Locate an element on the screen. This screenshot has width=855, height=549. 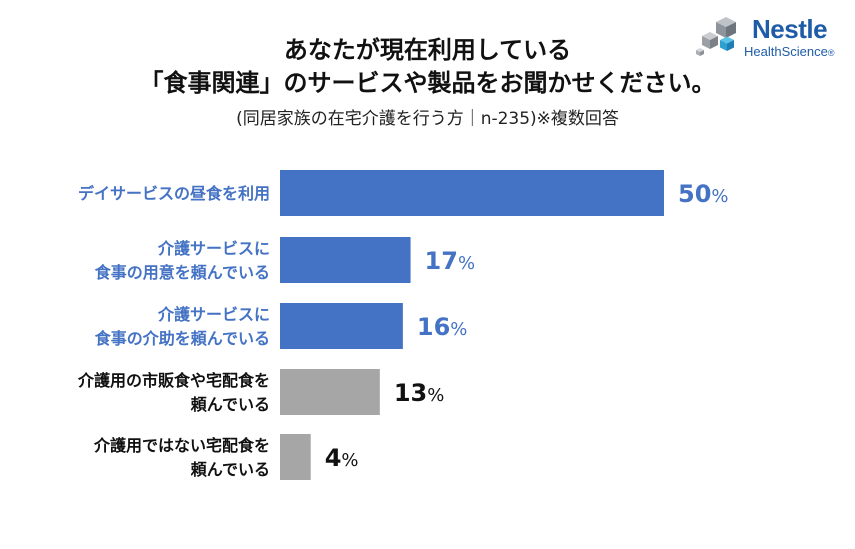
category-label-1-line-1: デイサービスの昼食を利用 is located at coordinates (174, 193).